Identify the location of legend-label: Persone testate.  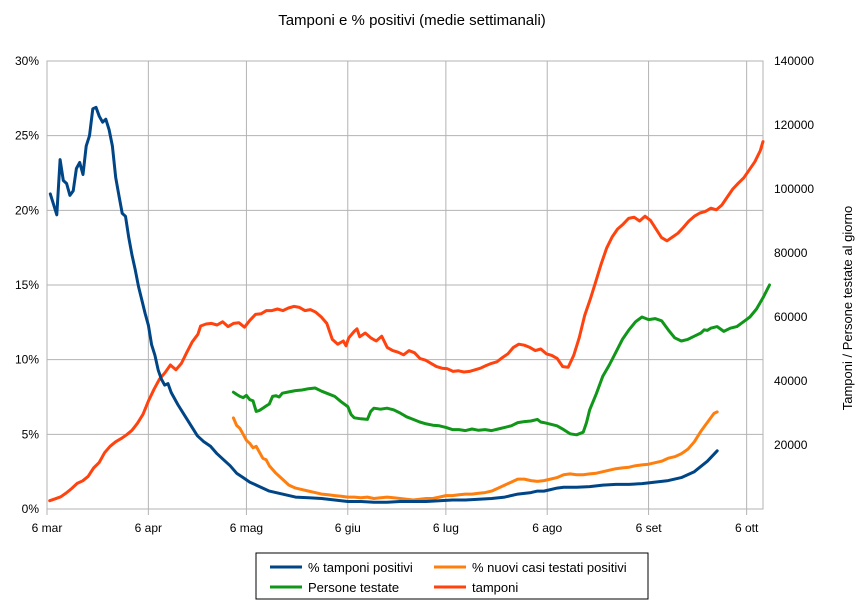
(353, 587).